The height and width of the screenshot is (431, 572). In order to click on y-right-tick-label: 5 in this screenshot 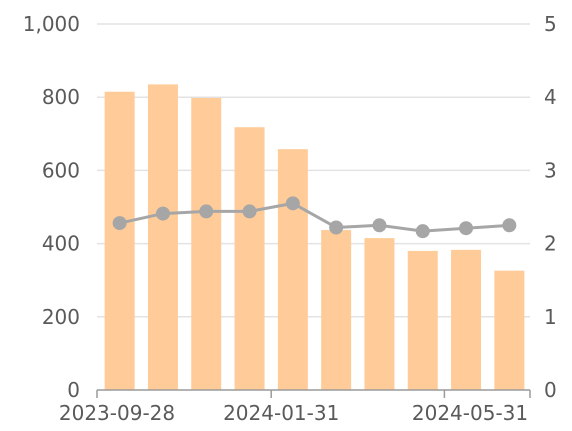, I will do `click(550, 24)`.